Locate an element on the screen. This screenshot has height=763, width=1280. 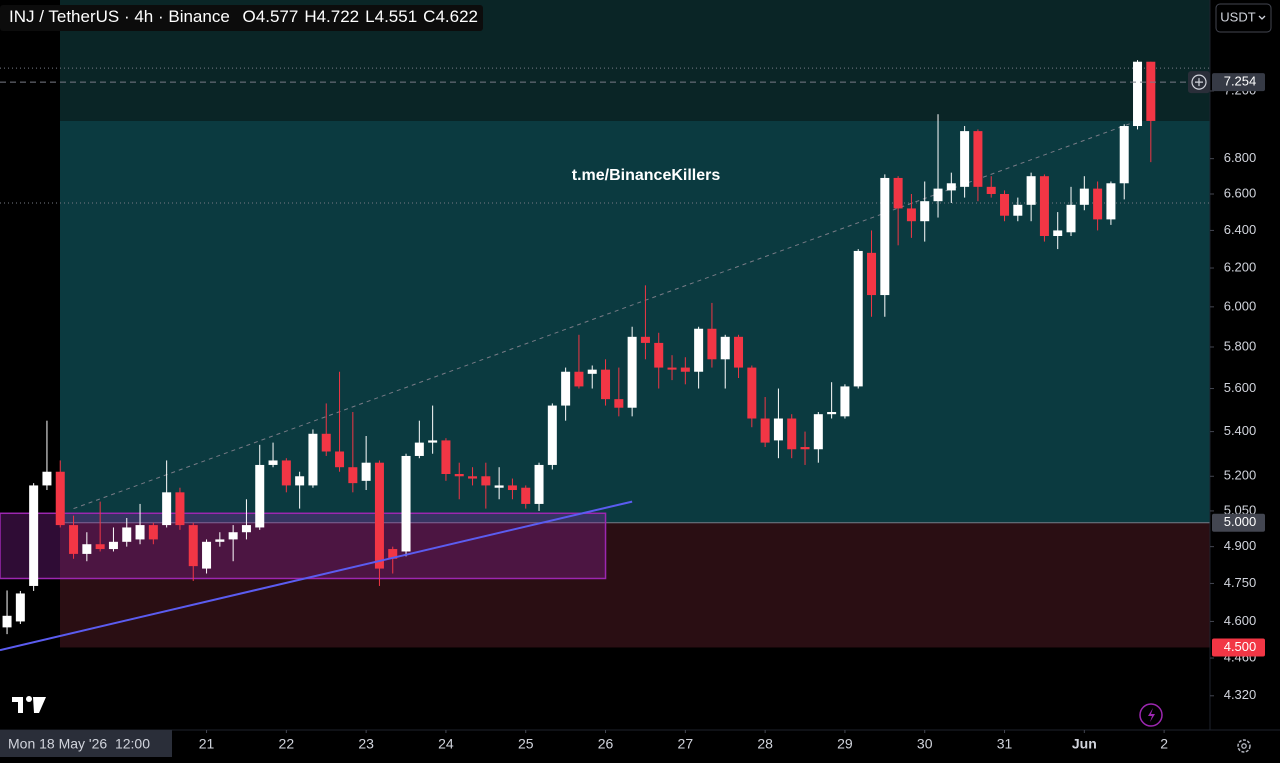
y-tick-label: 5.600 is located at coordinates (1240, 387).